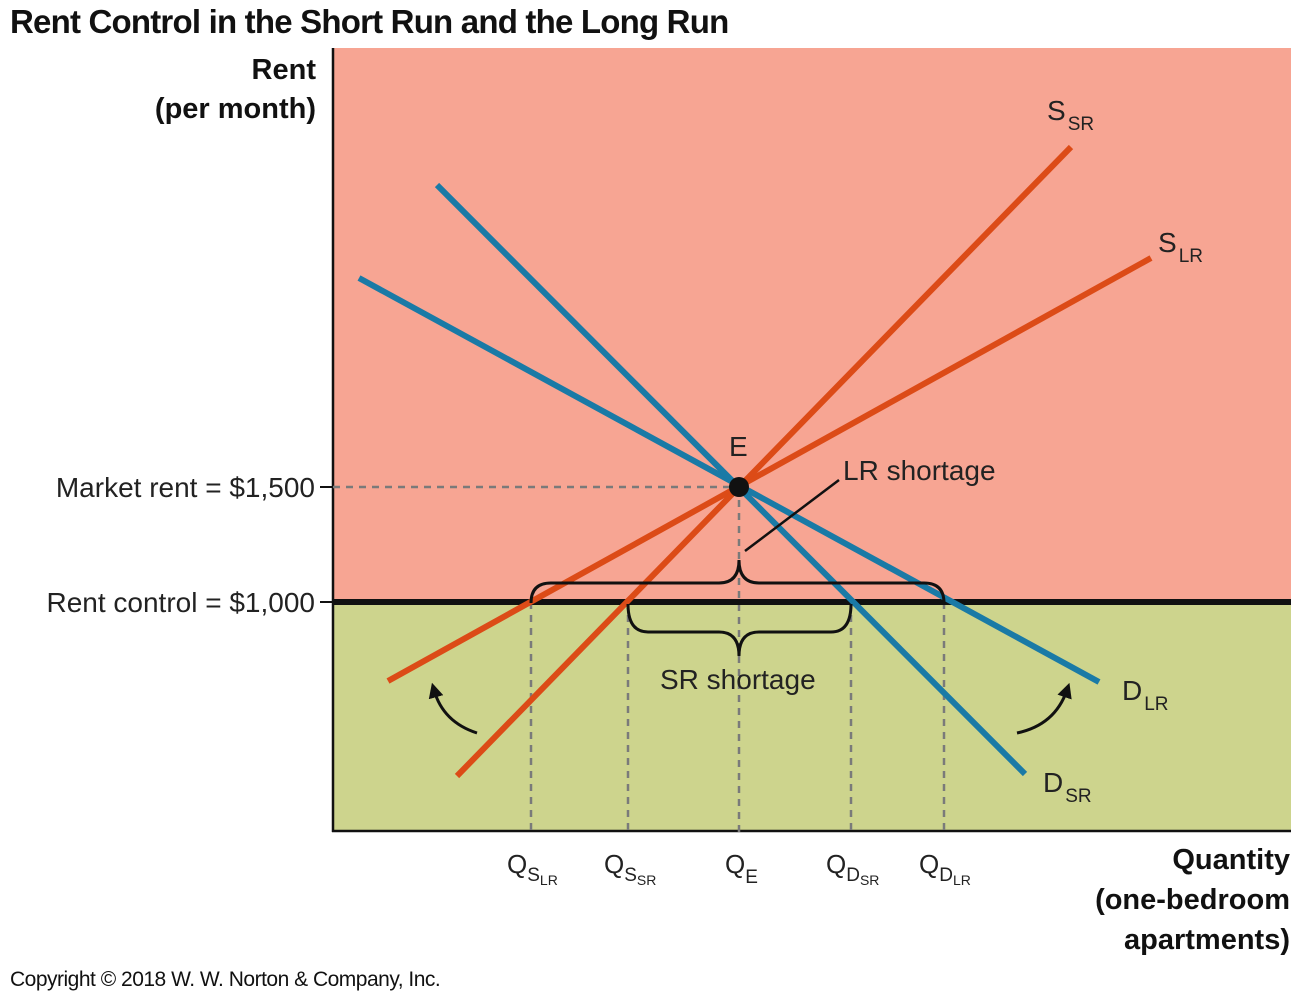  What do you see at coordinates (945, 868) in the screenshot?
I see `q-d-lr-label: QDLR` at bounding box center [945, 868].